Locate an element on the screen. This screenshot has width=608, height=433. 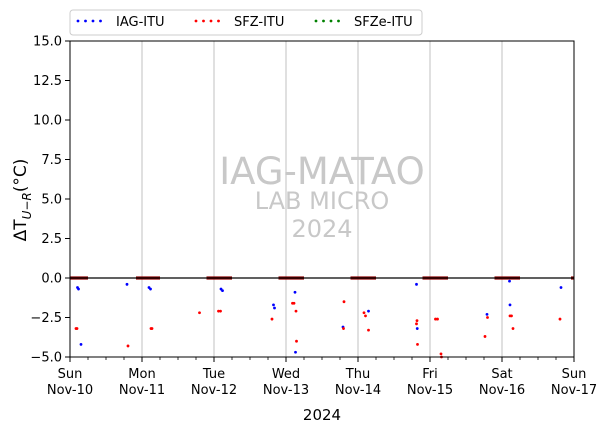
watermark: IAG-MATAO LAB MICRO 2024 is located at coordinates (321, 196).